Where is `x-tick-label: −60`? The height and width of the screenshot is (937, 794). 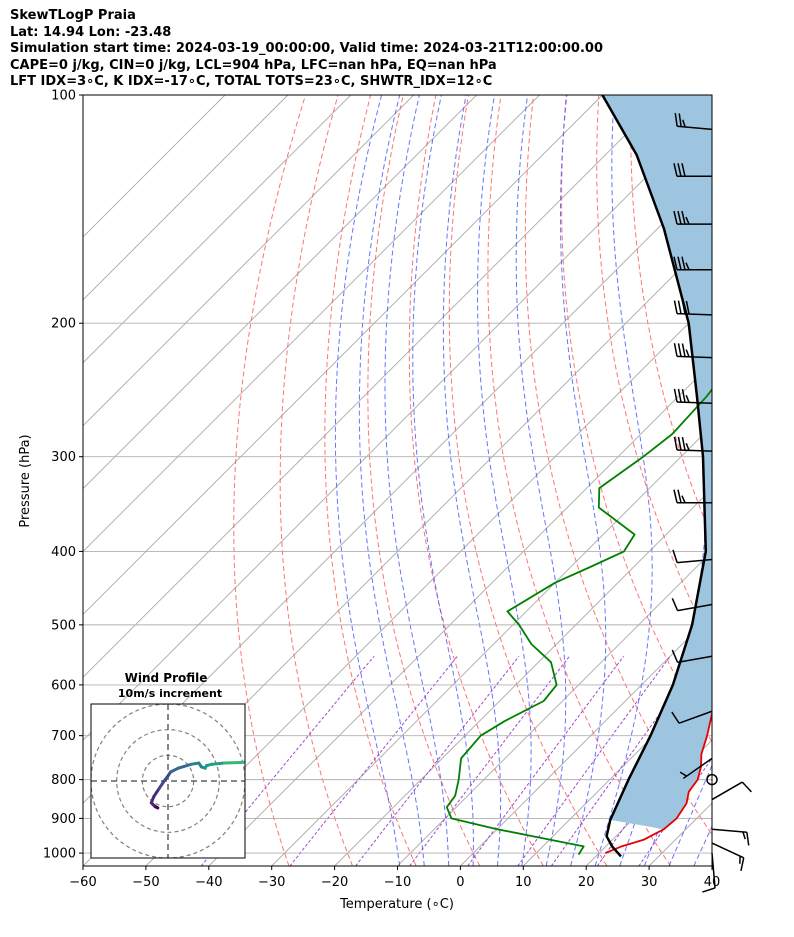 x-tick-label: −60 is located at coordinates (82, 882).